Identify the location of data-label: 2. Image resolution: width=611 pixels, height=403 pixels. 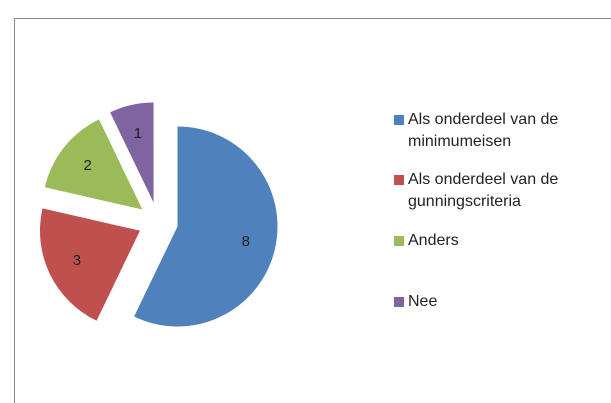
(87, 165).